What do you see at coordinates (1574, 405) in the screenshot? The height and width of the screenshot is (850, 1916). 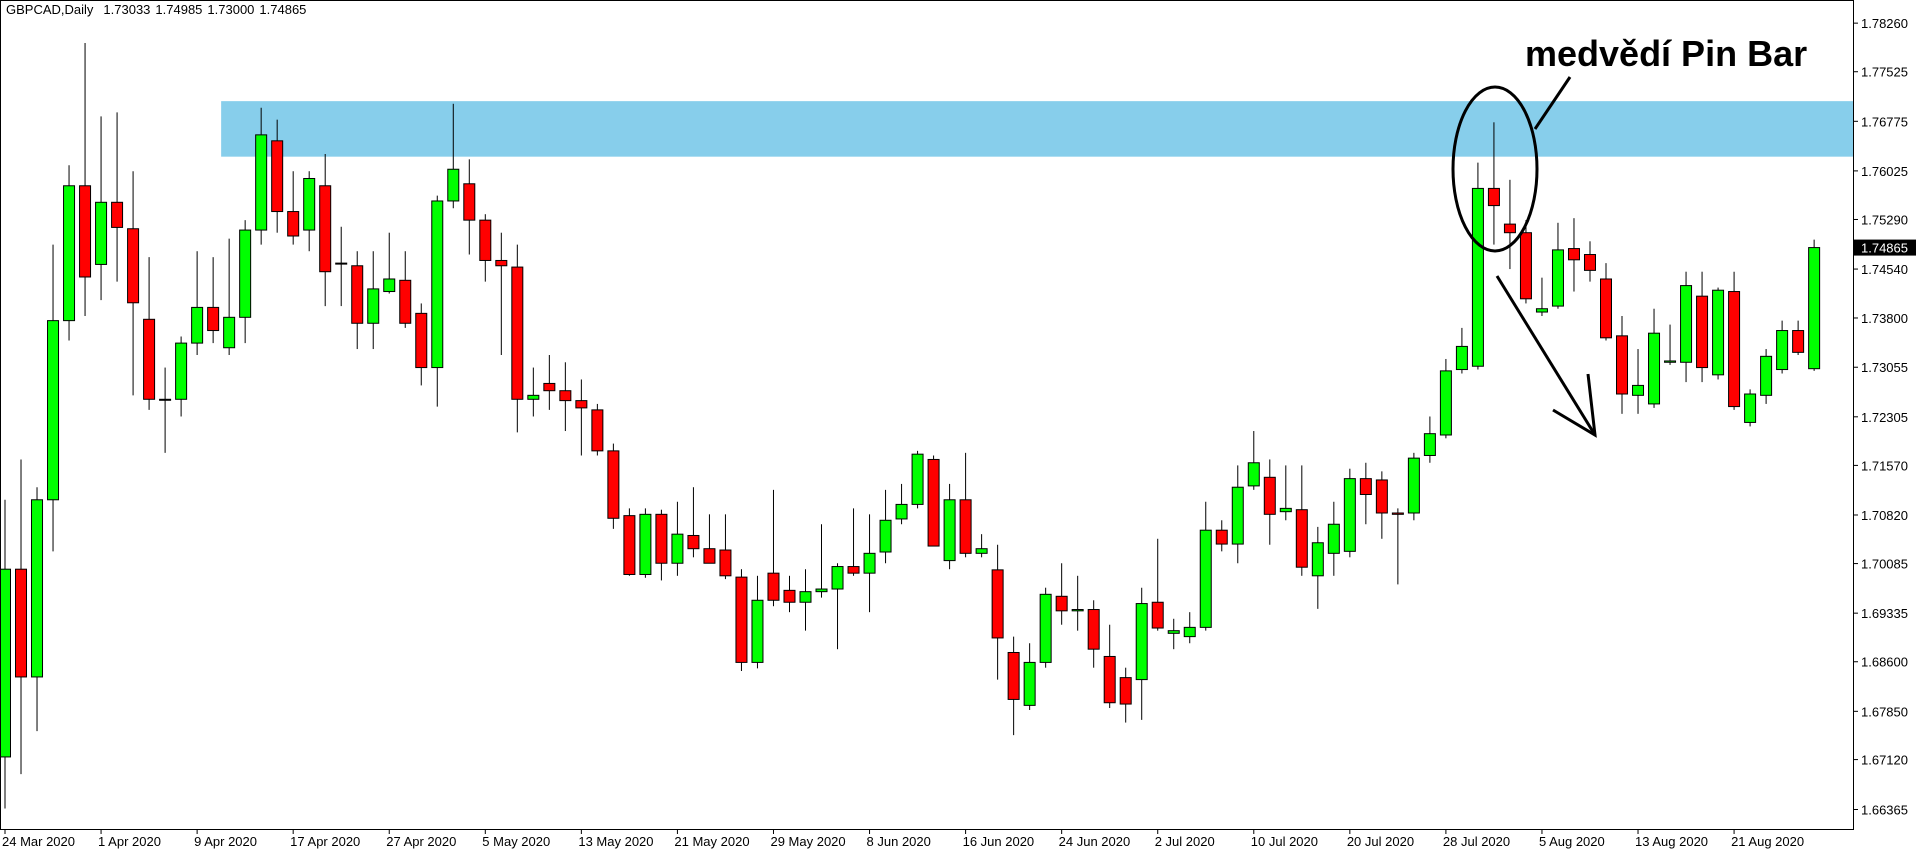 I see `trend-arrow-head` at bounding box center [1574, 405].